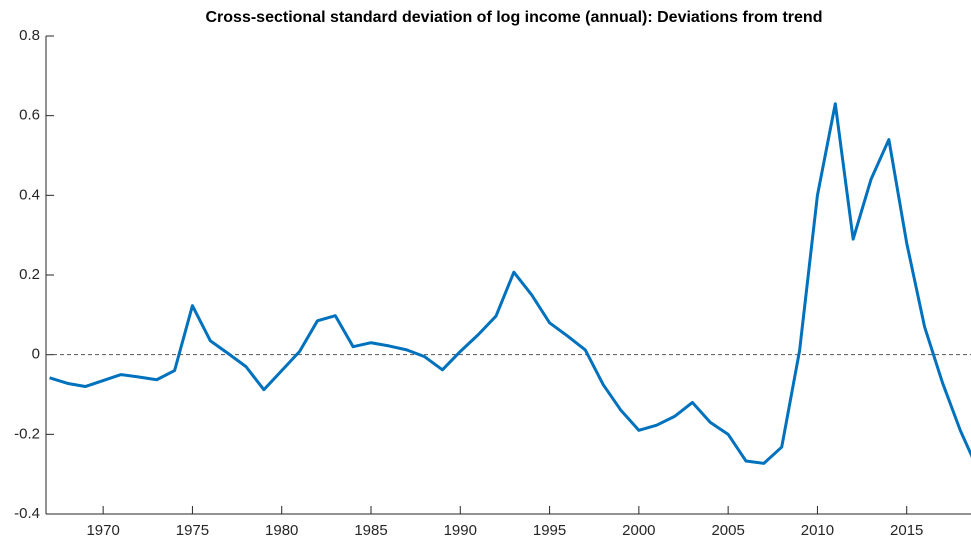  I want to click on y-tick-label: -0.2, so click(27, 433).